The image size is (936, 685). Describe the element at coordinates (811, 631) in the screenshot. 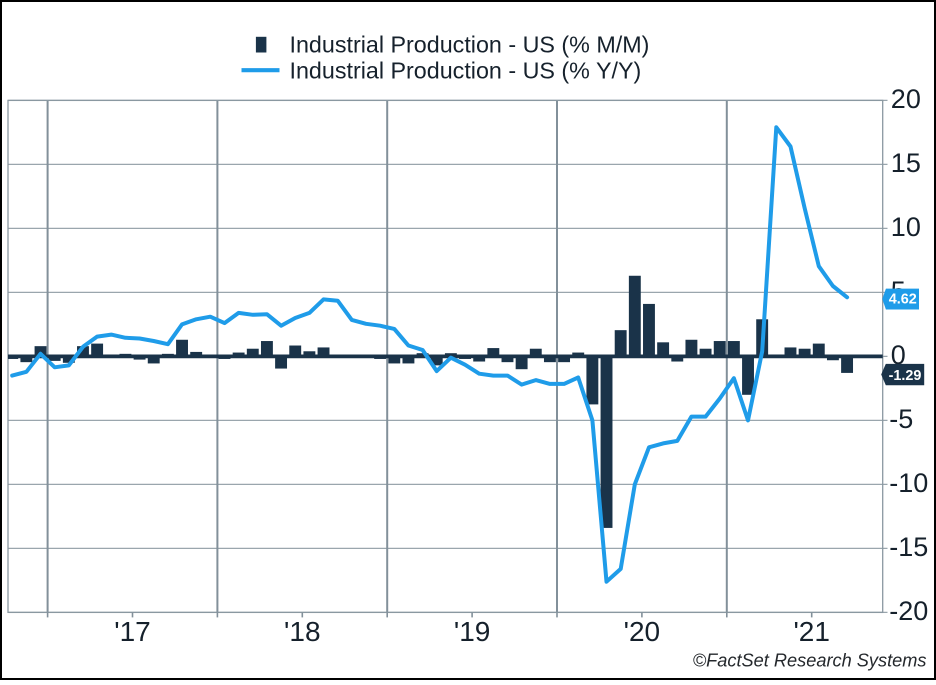

I see `svg-text: '21` at that location.